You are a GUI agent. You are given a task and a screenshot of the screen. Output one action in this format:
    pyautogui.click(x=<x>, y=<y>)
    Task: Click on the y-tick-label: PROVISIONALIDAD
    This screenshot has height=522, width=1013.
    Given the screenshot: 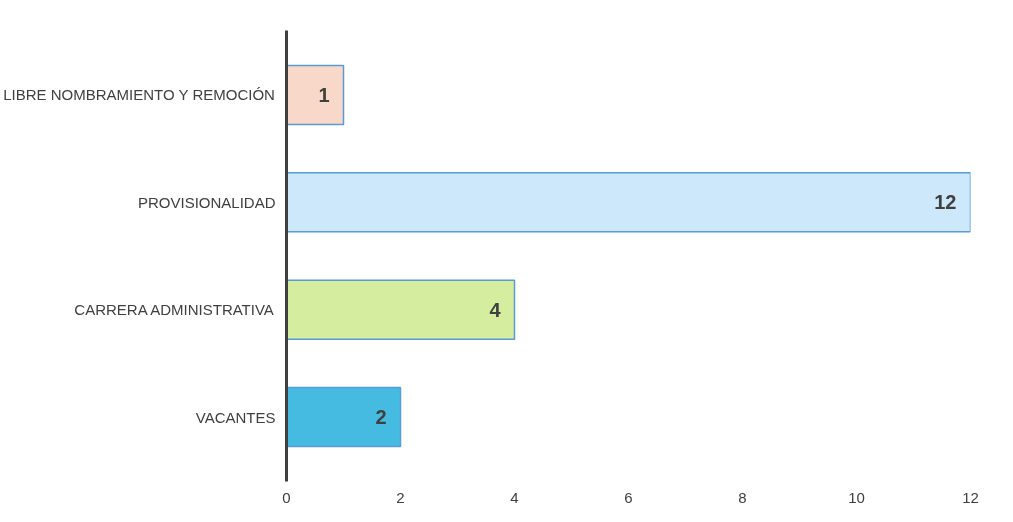 What is the action you would take?
    pyautogui.click(x=206, y=202)
    